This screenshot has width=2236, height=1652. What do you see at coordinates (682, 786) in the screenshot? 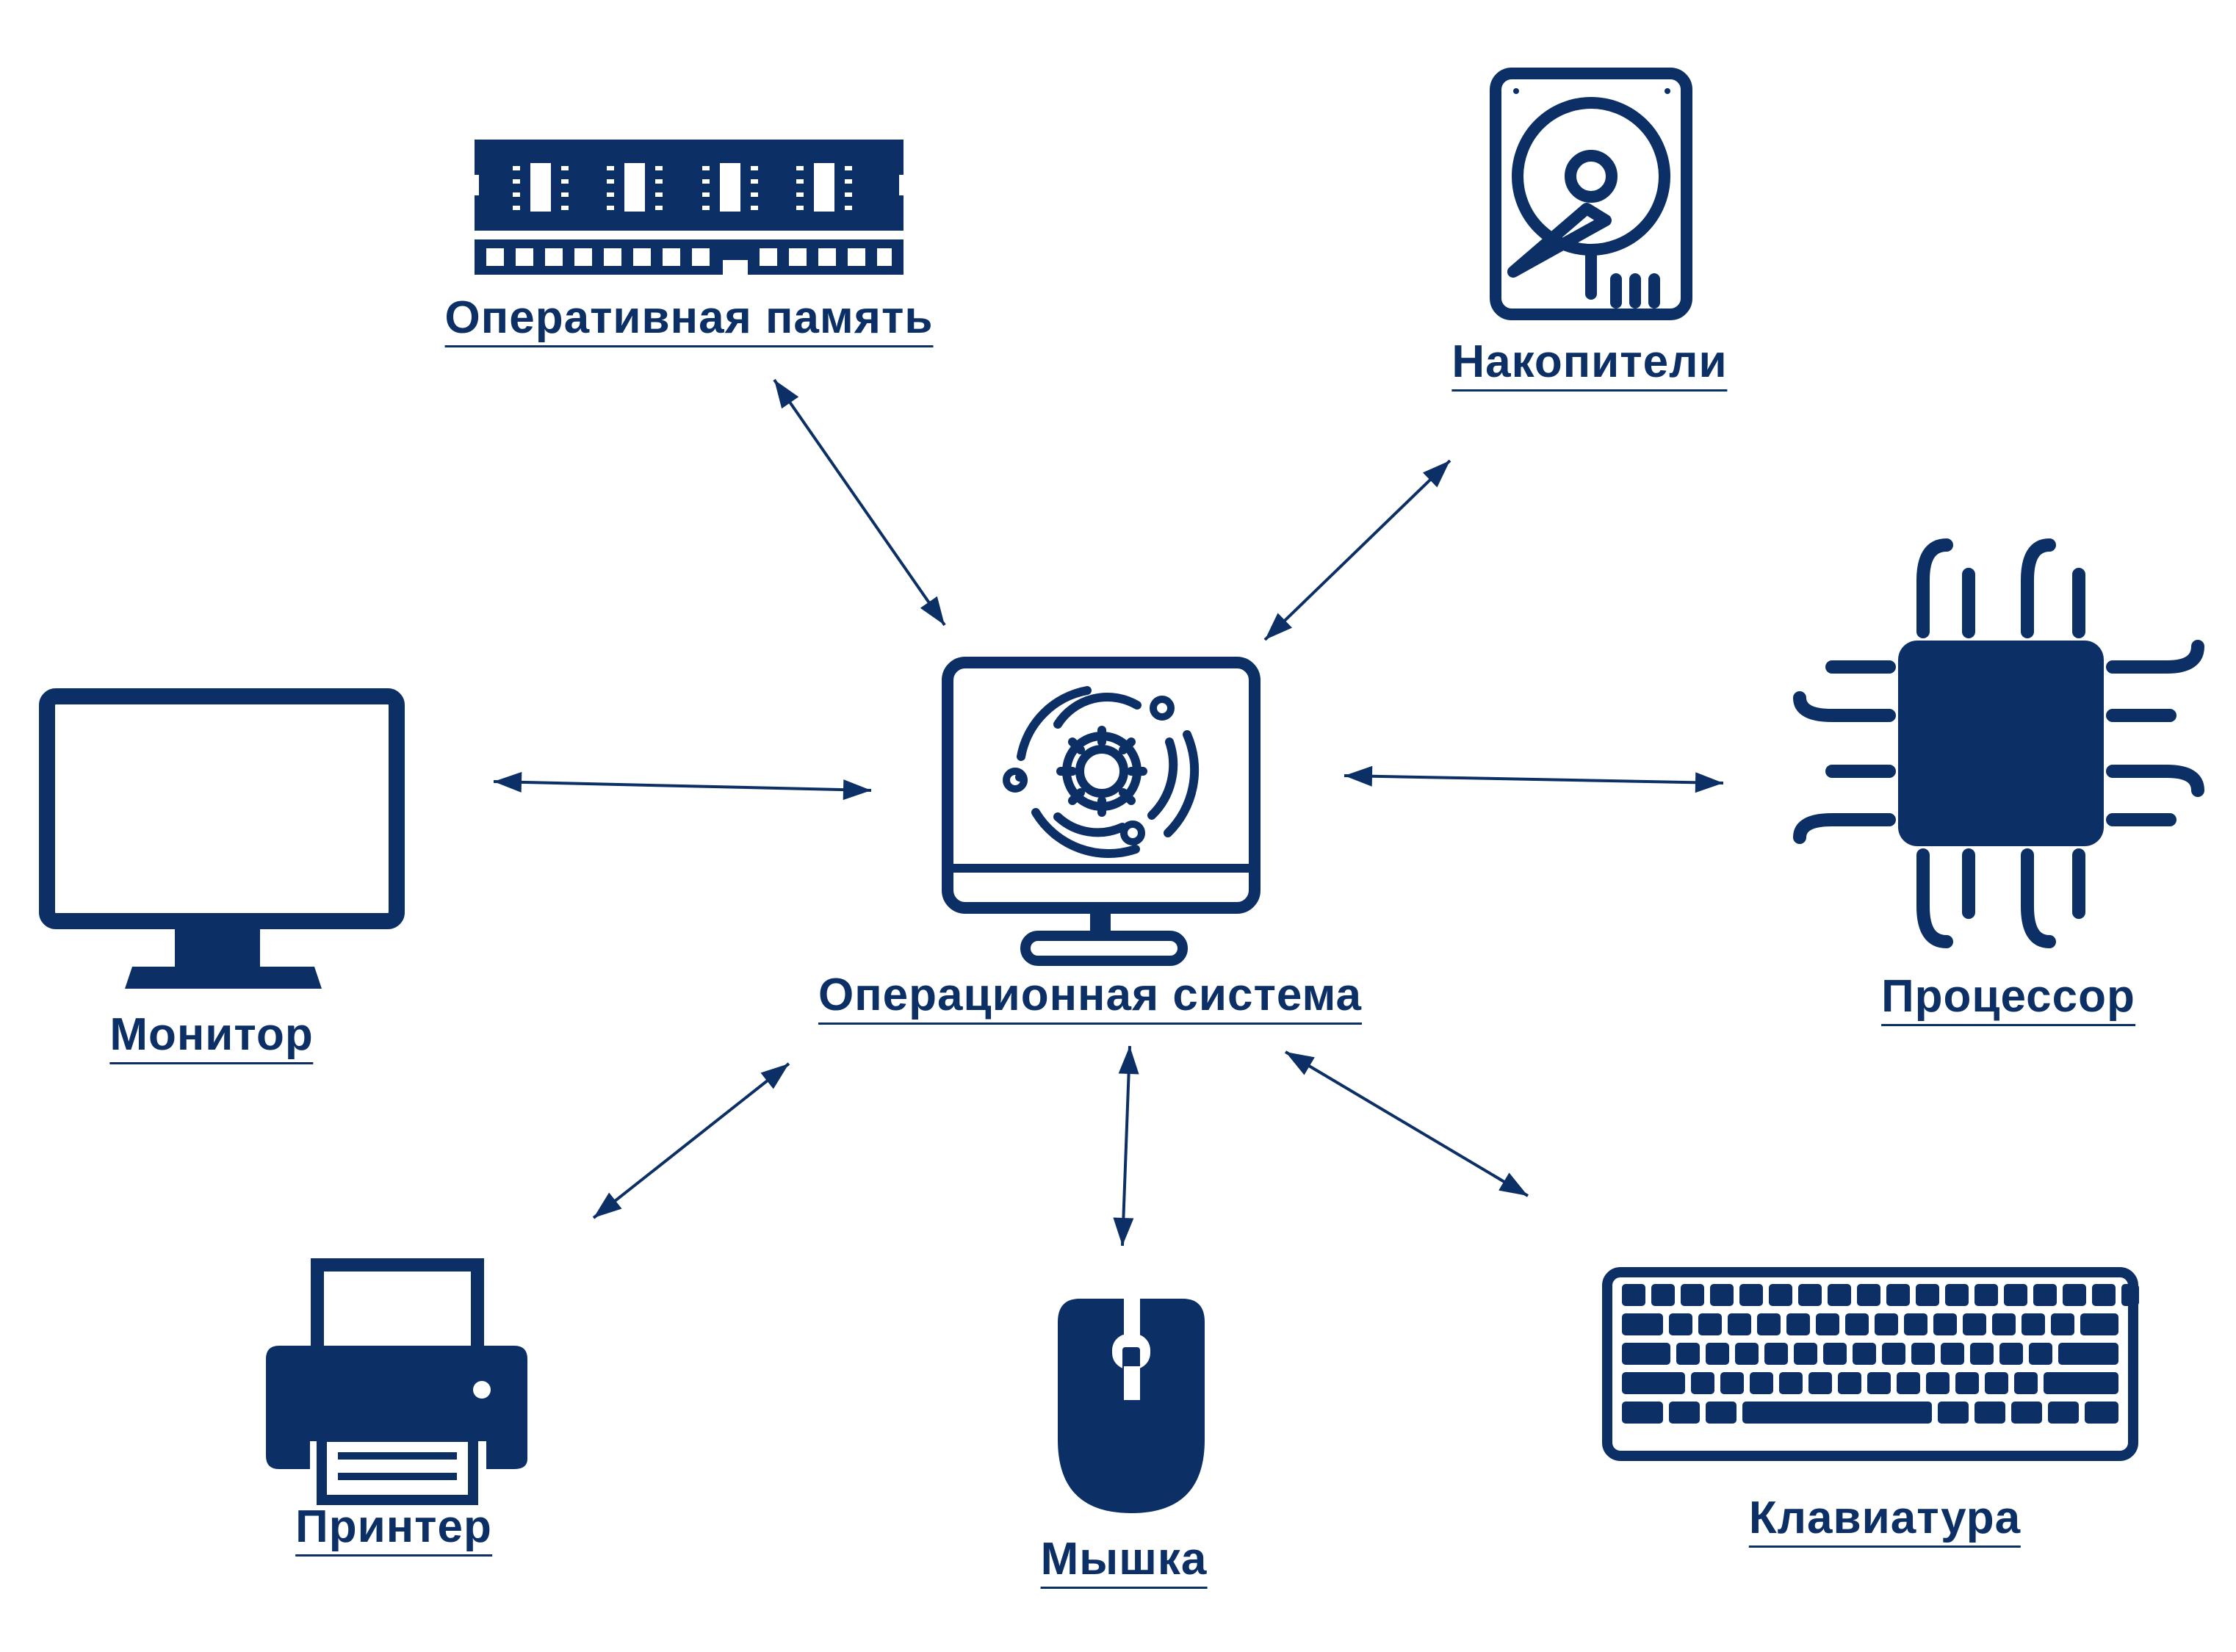
I see `arrow-monitor` at bounding box center [682, 786].